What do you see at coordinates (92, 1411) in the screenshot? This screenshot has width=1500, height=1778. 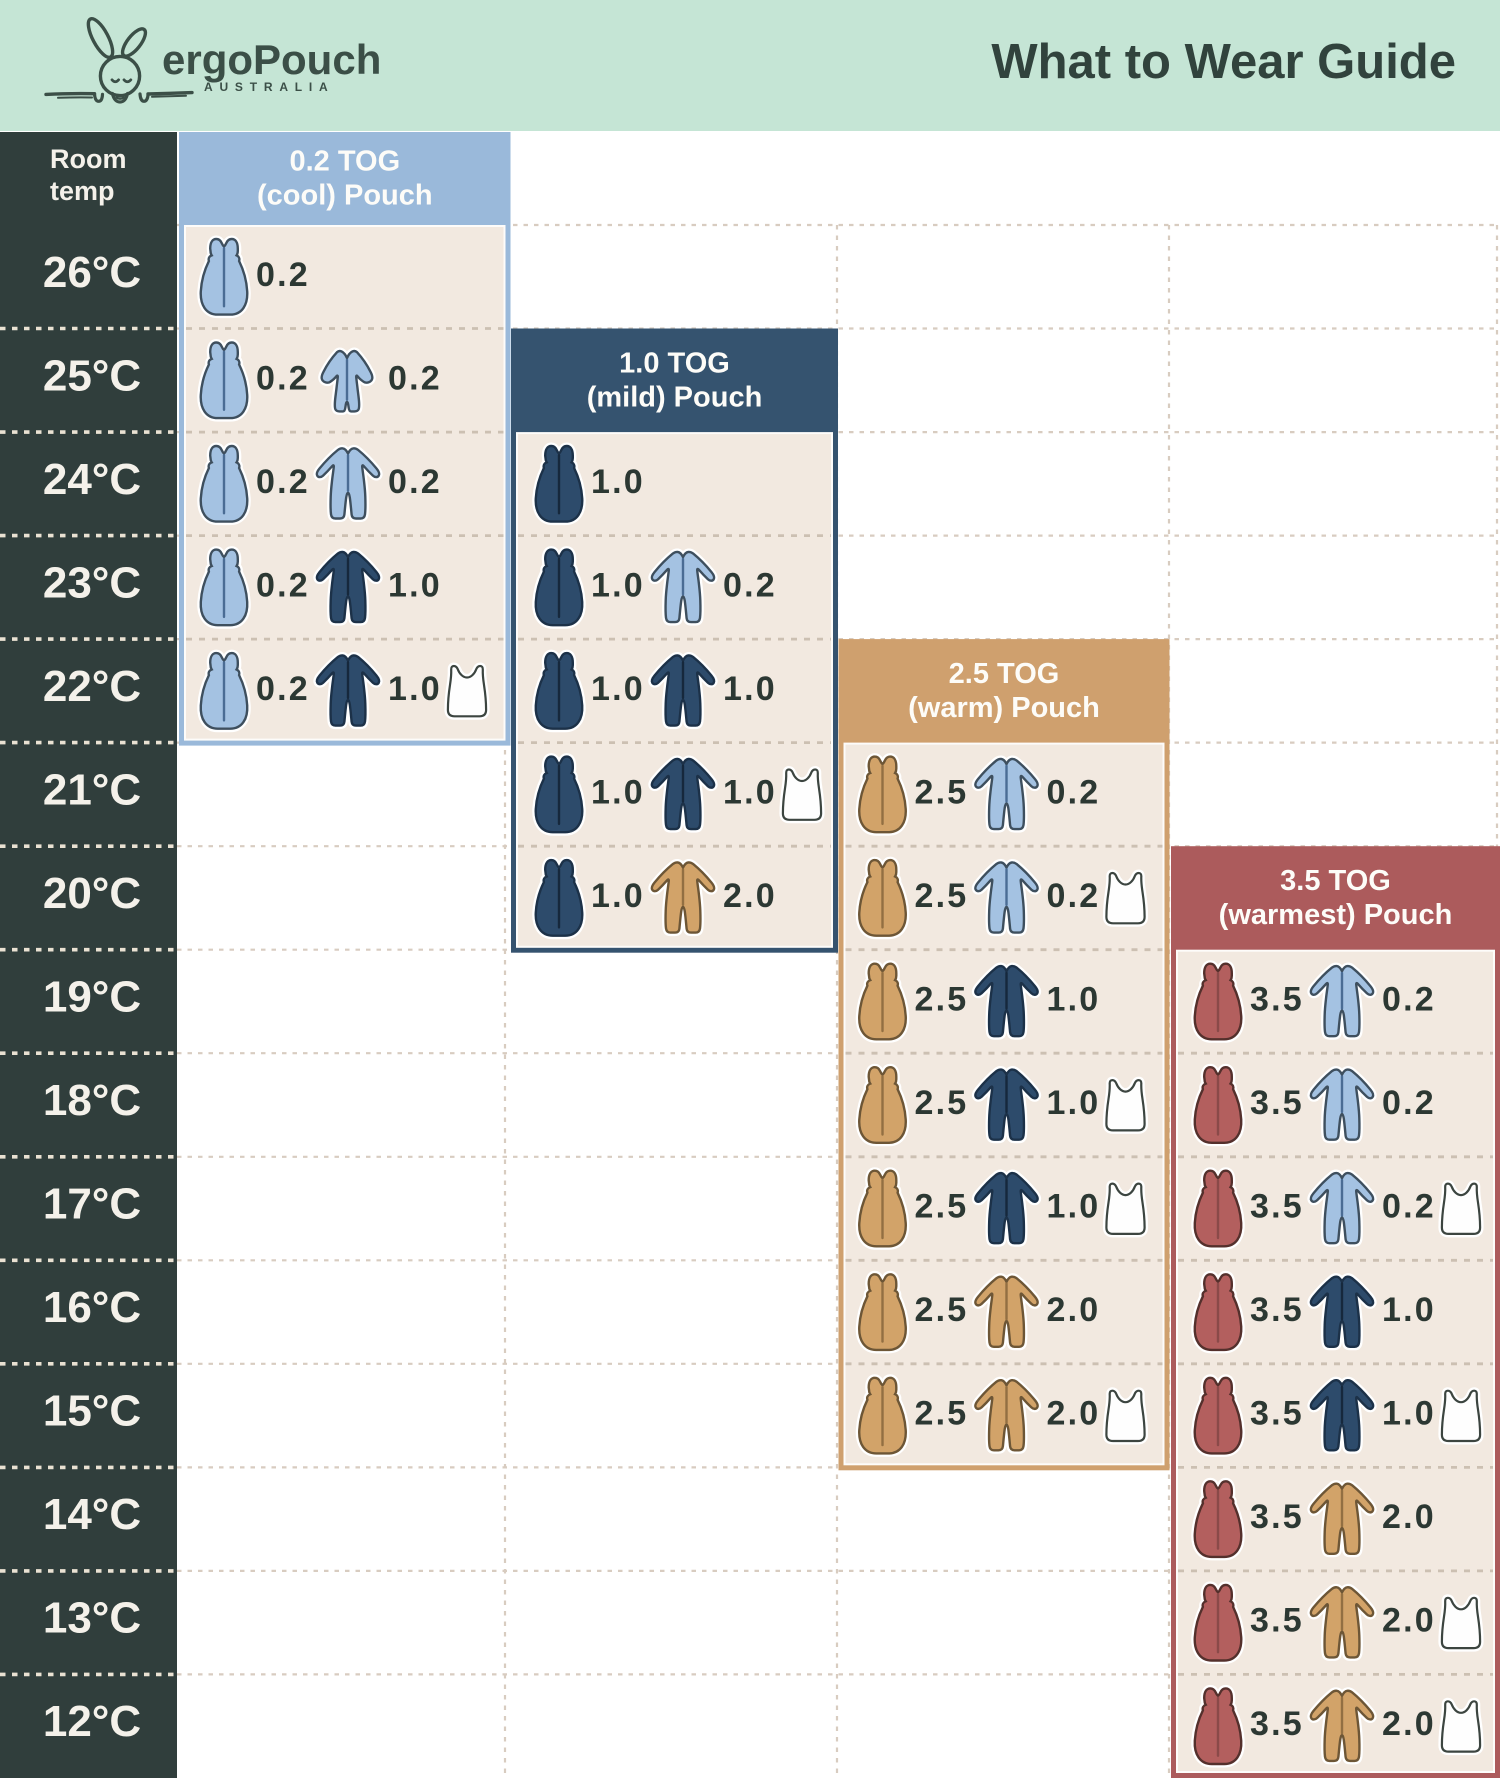 I see `svg-text: 15°C` at bounding box center [92, 1411].